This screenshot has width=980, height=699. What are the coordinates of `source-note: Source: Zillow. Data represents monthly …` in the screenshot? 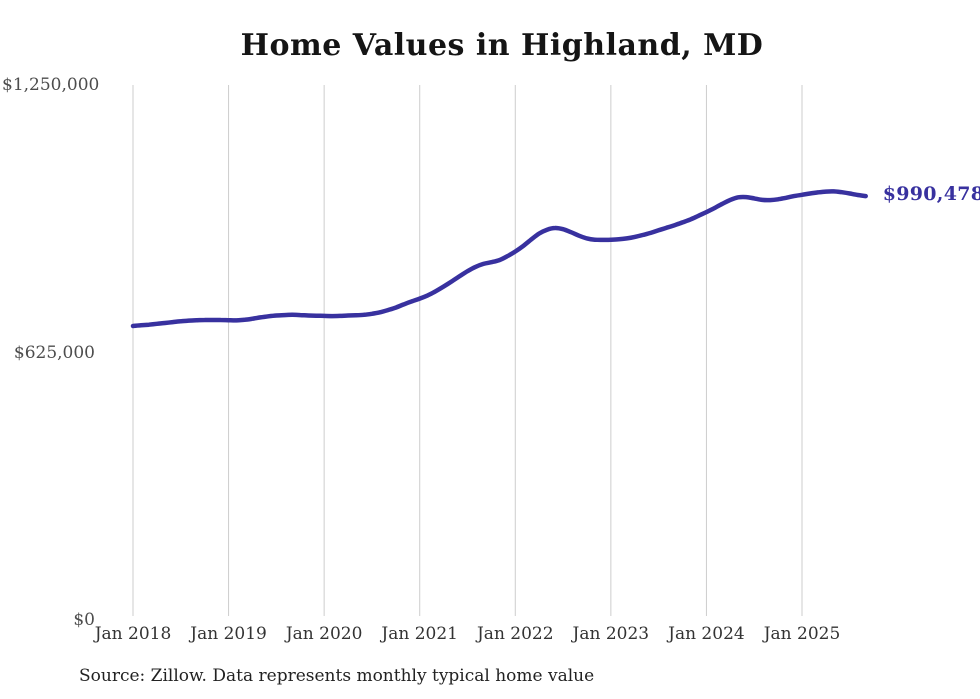 It's located at (337, 676).